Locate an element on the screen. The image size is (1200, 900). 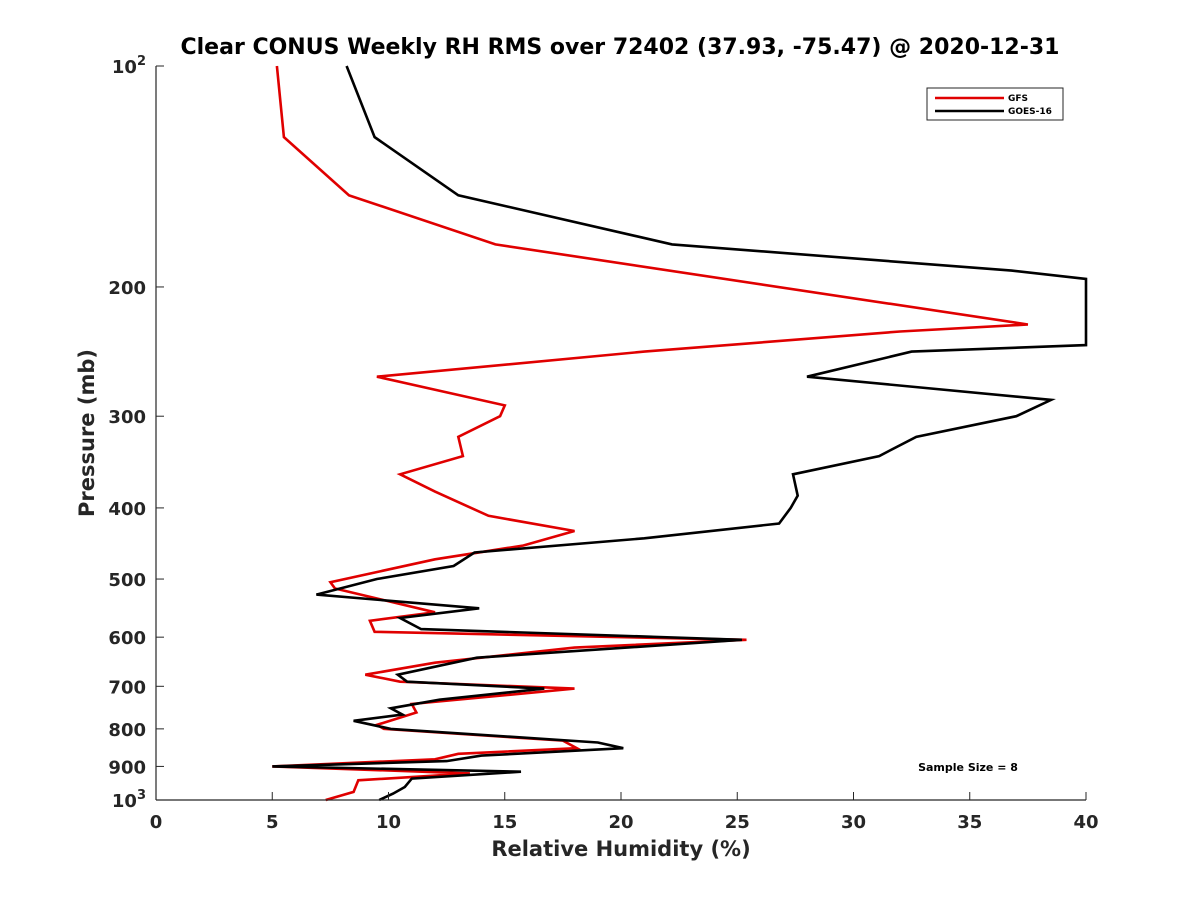
legend-label-goes16: GOES-16 is located at coordinates (1030, 112).